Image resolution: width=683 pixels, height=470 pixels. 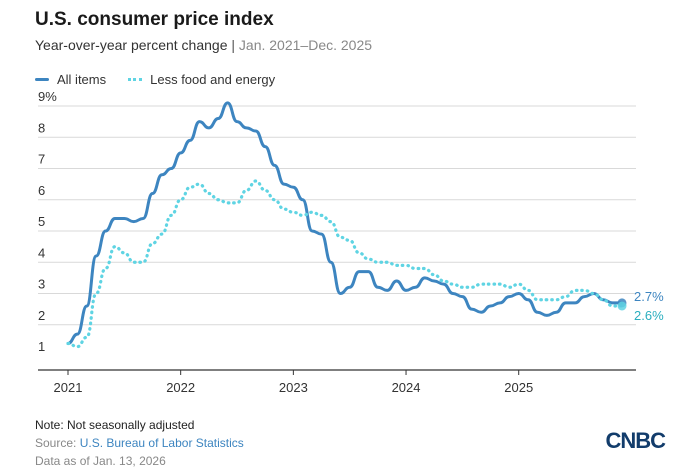 I want to click on x-axis: 2021 2022 2023 2024 2025, so click(x=337, y=382).